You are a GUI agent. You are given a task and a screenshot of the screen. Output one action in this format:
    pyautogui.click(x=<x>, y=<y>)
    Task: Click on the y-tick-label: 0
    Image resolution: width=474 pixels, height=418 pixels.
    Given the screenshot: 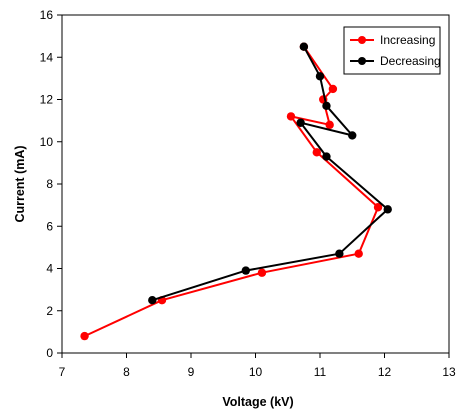 What is the action you would take?
    pyautogui.click(x=49, y=353)
    